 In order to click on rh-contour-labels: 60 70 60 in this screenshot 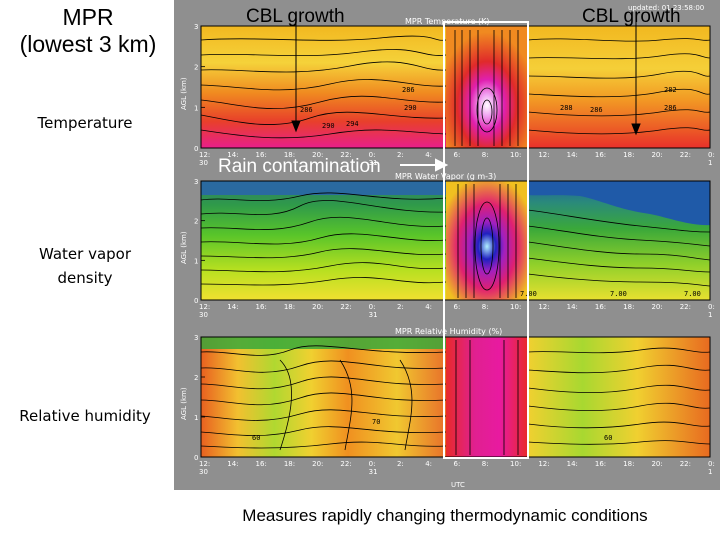, I will do `click(432, 430)`.